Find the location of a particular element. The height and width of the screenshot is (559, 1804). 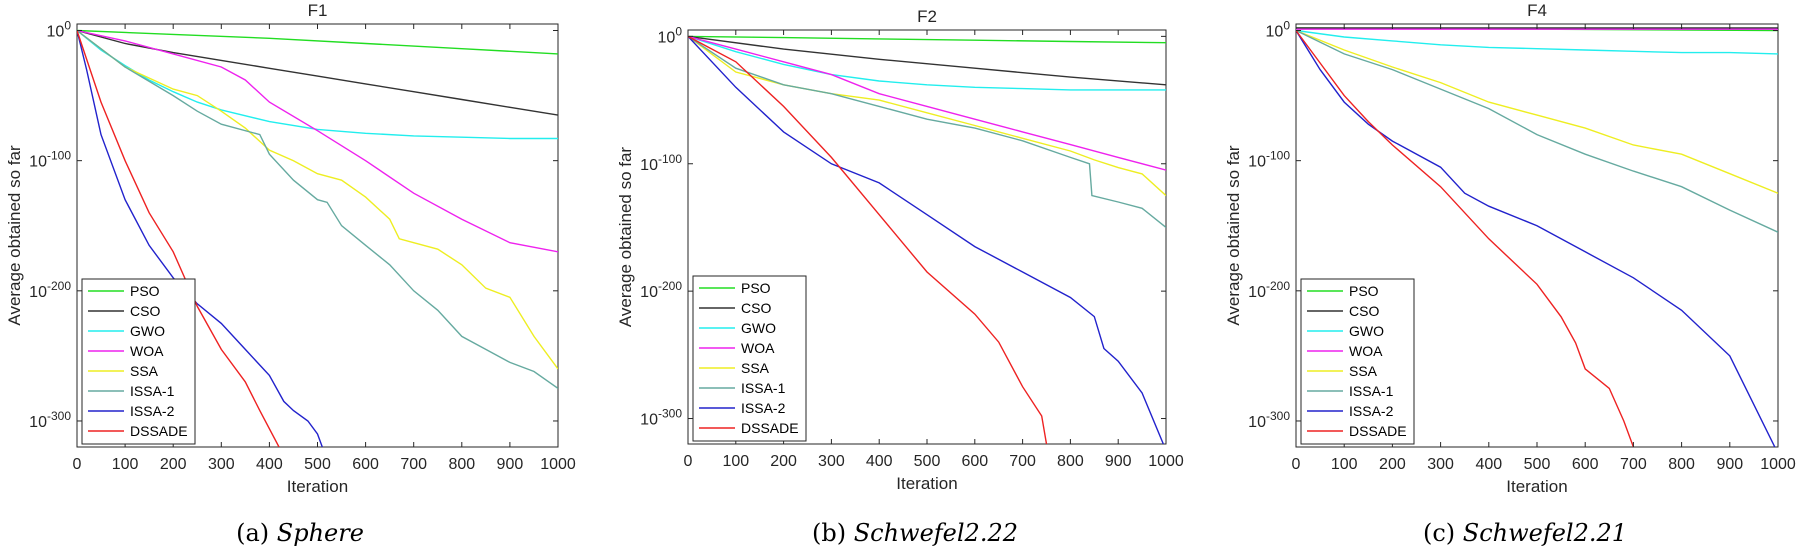

subfigure-caption: (c) Schwefel2.21 is located at coordinates (1525, 533).